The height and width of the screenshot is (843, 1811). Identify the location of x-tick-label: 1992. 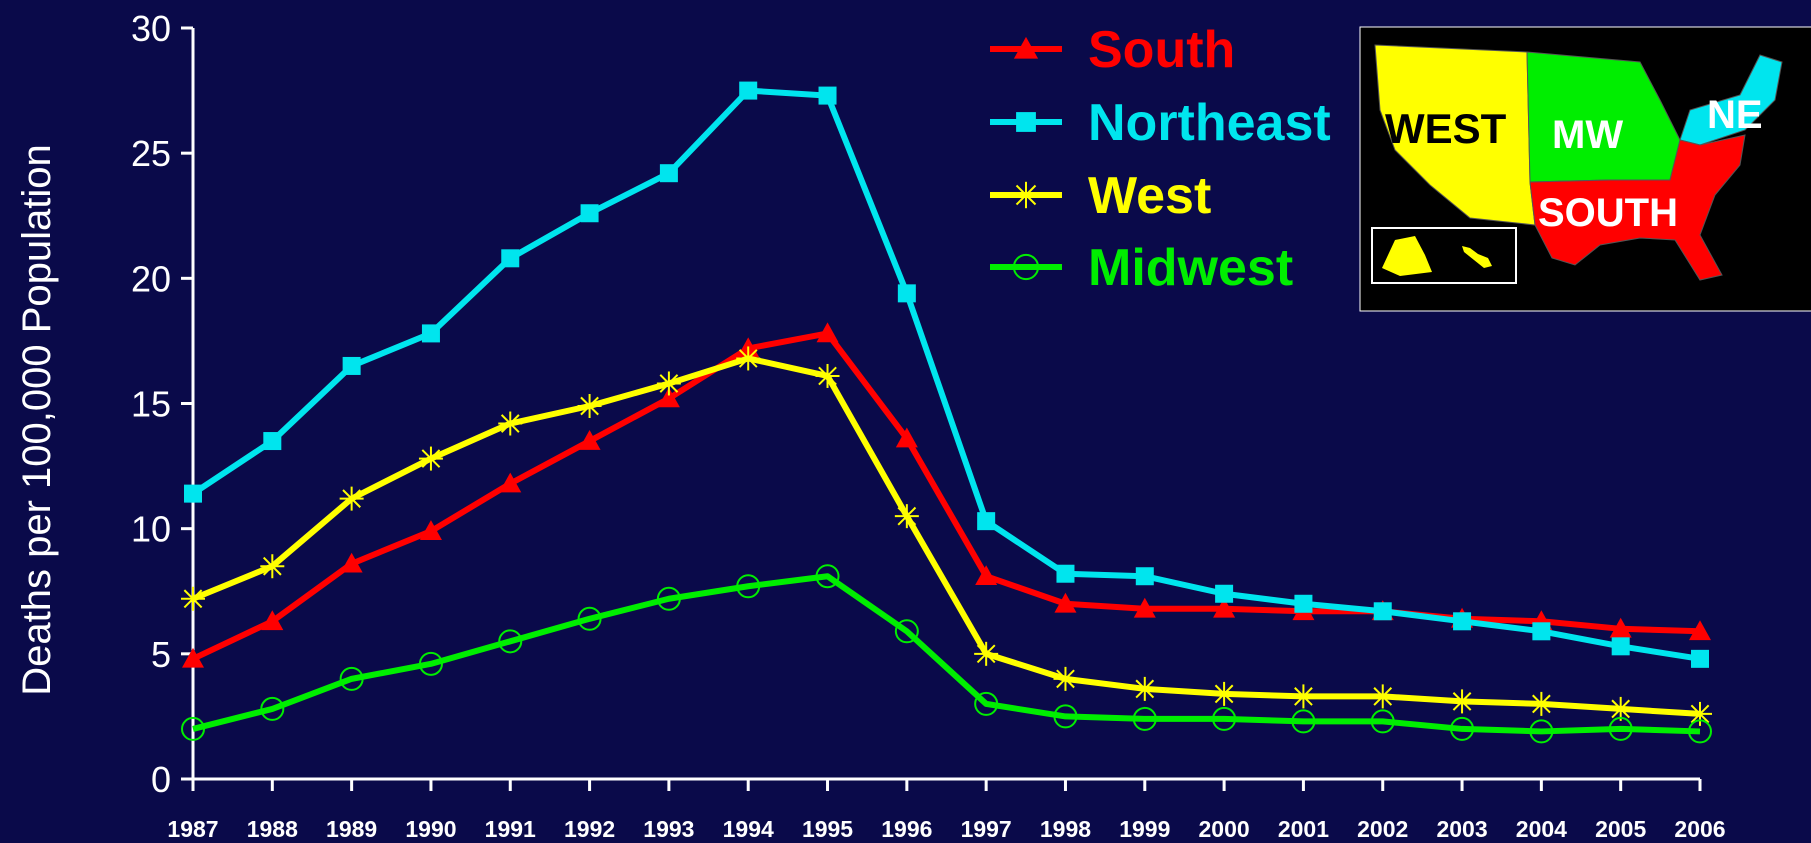
(589, 829).